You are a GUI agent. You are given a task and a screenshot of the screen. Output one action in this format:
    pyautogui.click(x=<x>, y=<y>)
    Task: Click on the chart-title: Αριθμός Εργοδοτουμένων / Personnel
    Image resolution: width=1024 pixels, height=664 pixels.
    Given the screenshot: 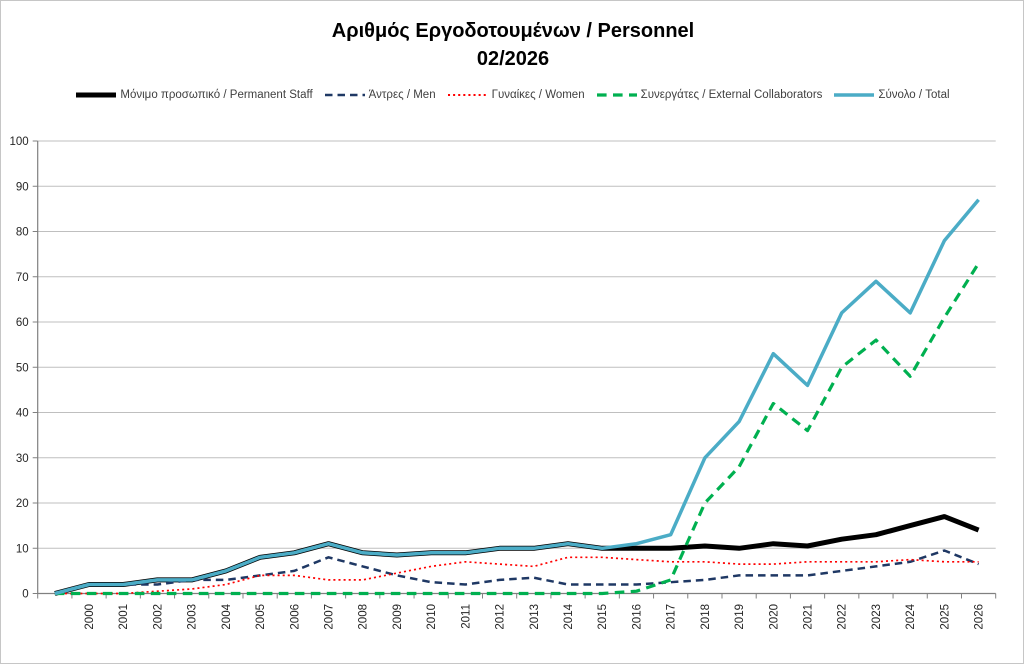 What is the action you would take?
    pyautogui.click(x=513, y=31)
    